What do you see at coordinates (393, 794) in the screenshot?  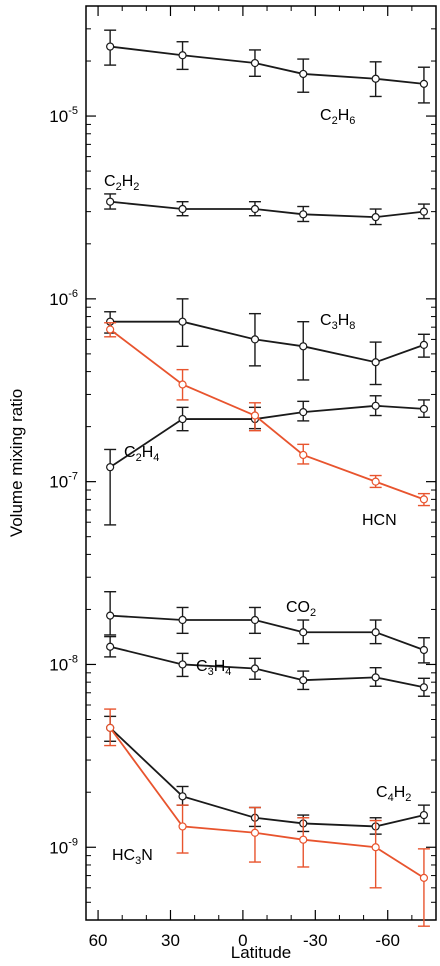 I see `series-label: C4H2` at bounding box center [393, 794].